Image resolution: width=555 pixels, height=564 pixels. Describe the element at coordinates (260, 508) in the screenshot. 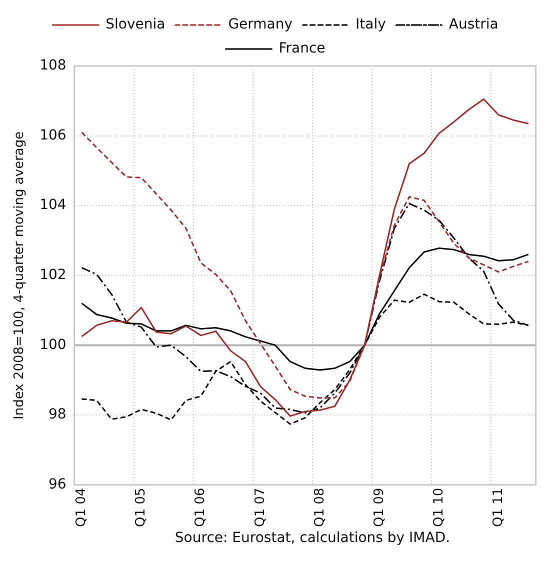

I see `x-tick-label: Q1 07` at that location.